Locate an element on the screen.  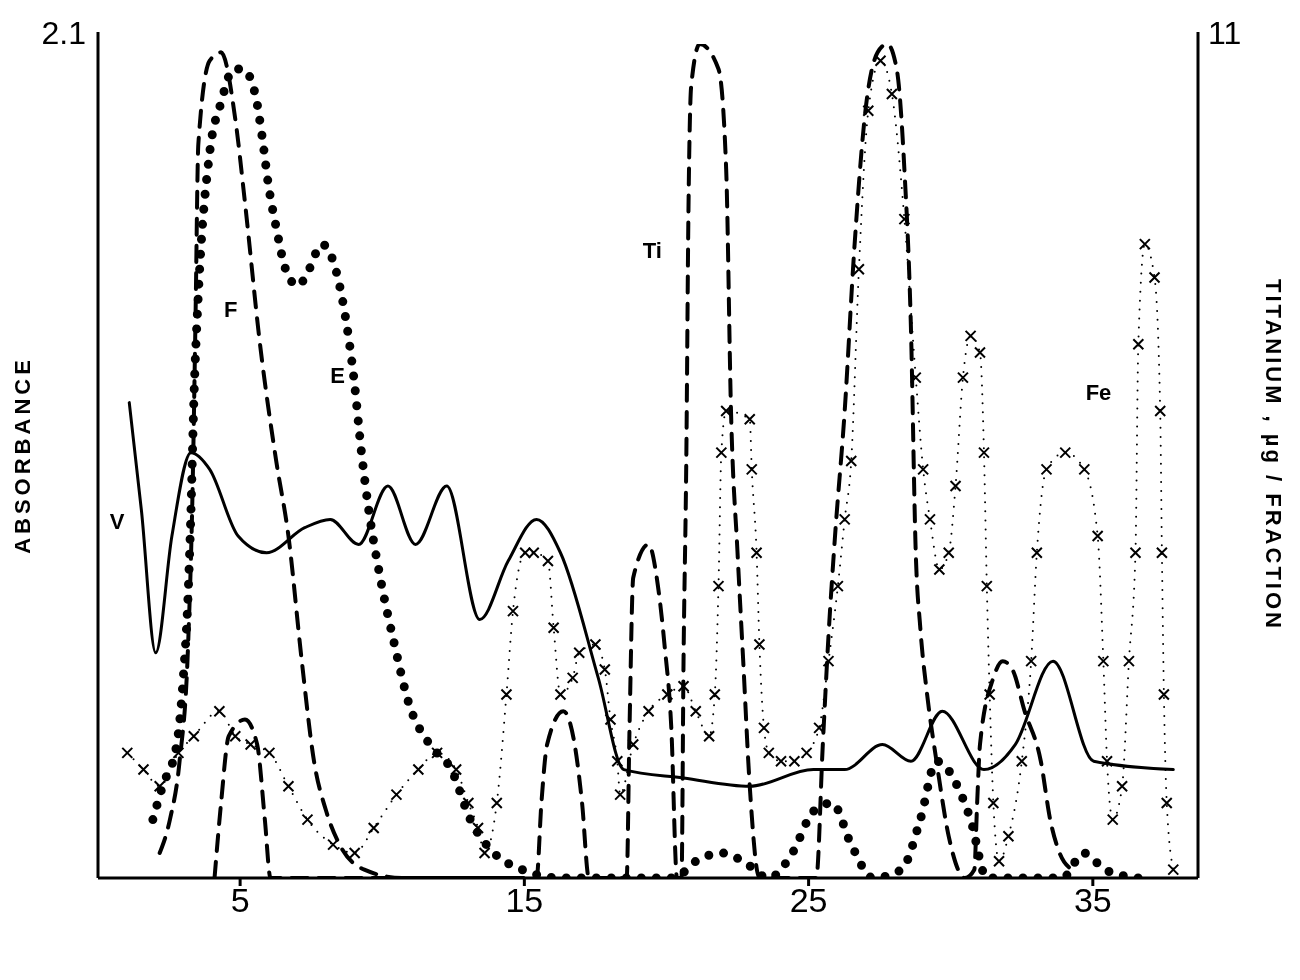
y2-axis-title: TITANIUM , µg / FRACTION is located at coordinates (1274, 455).